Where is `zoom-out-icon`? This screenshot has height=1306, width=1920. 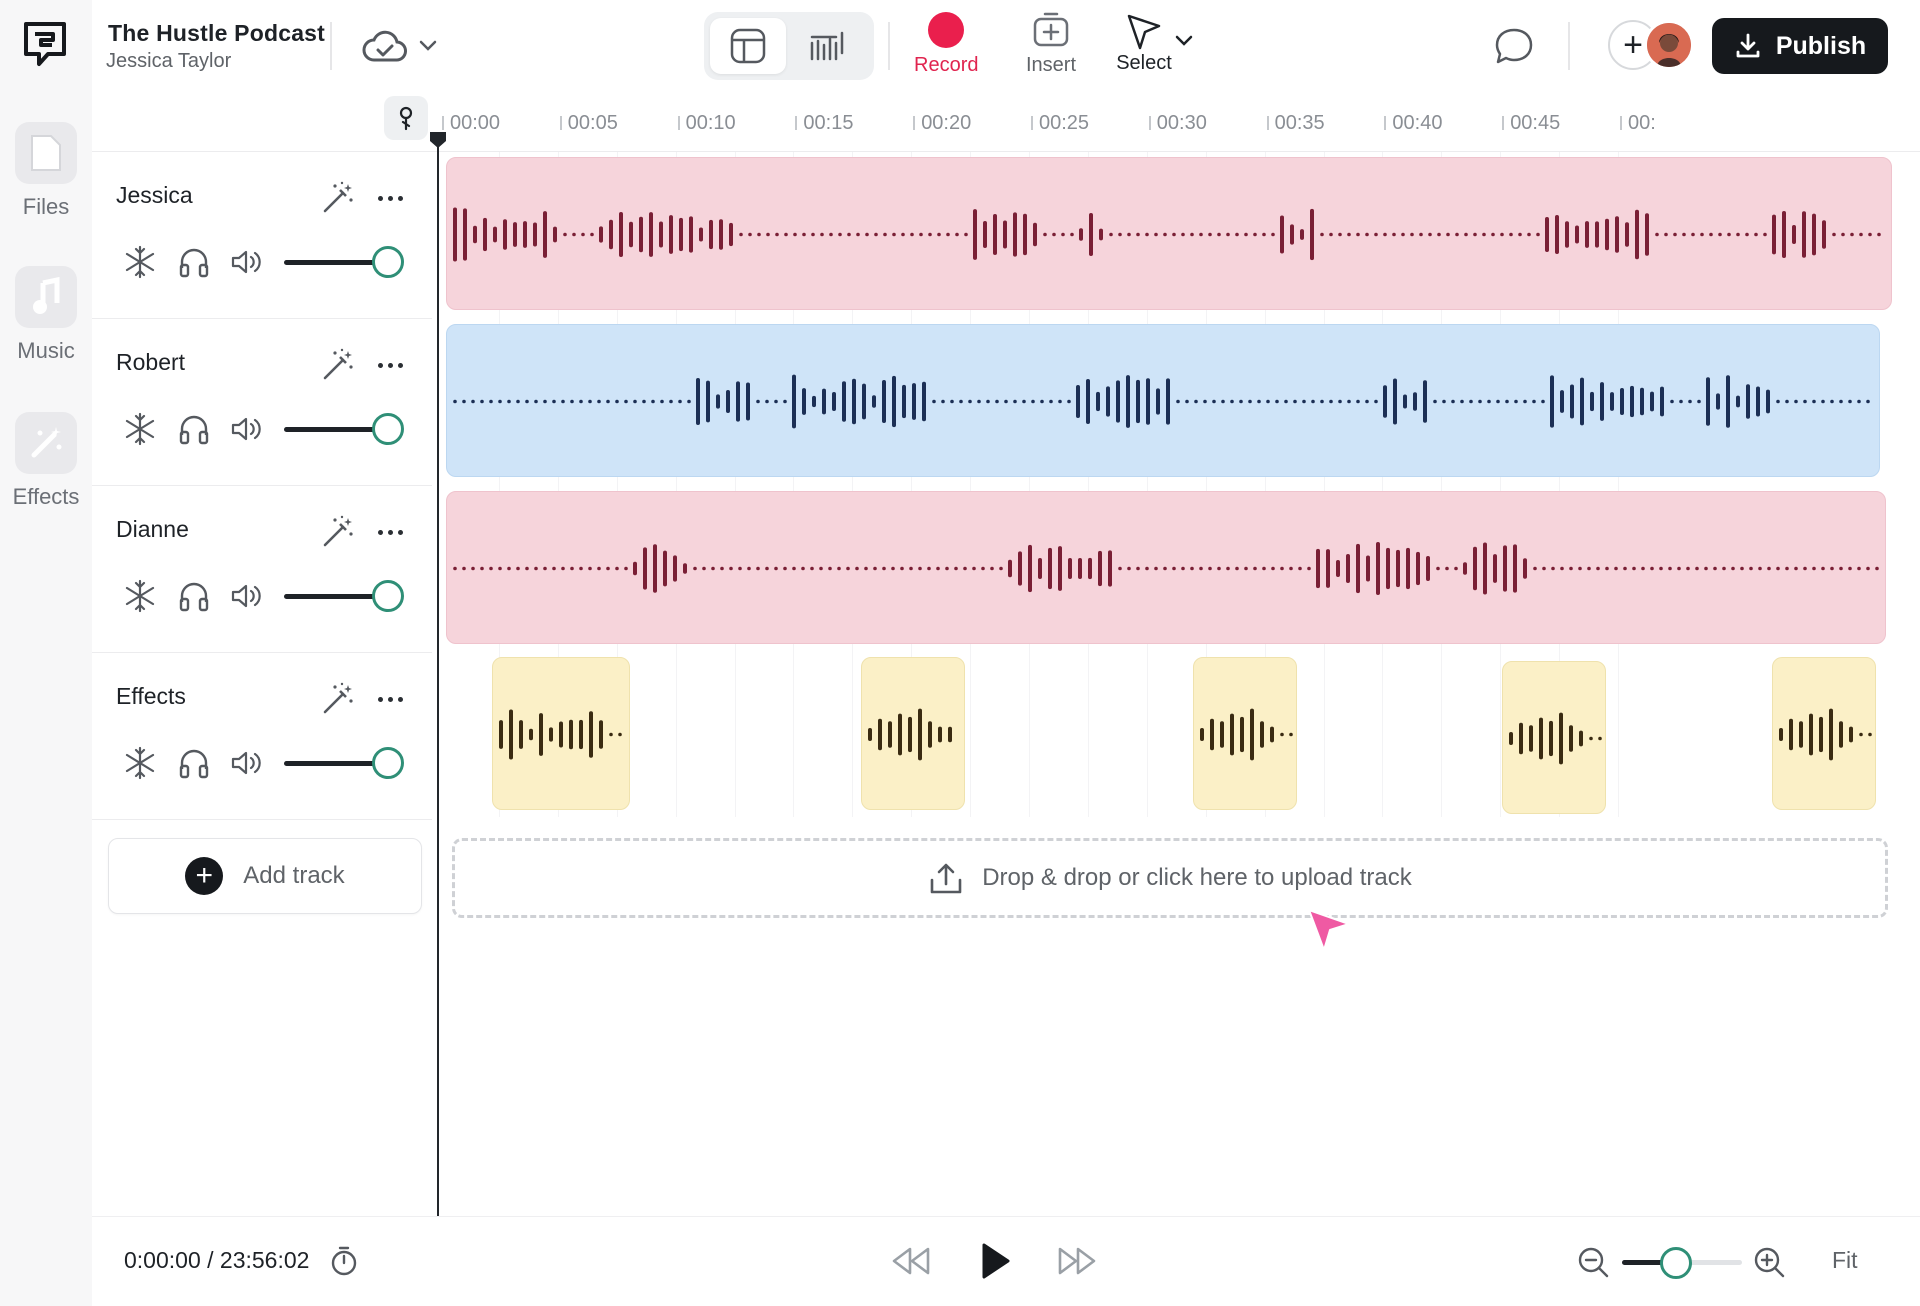
zoom-out-icon is located at coordinates (1593, 1262).